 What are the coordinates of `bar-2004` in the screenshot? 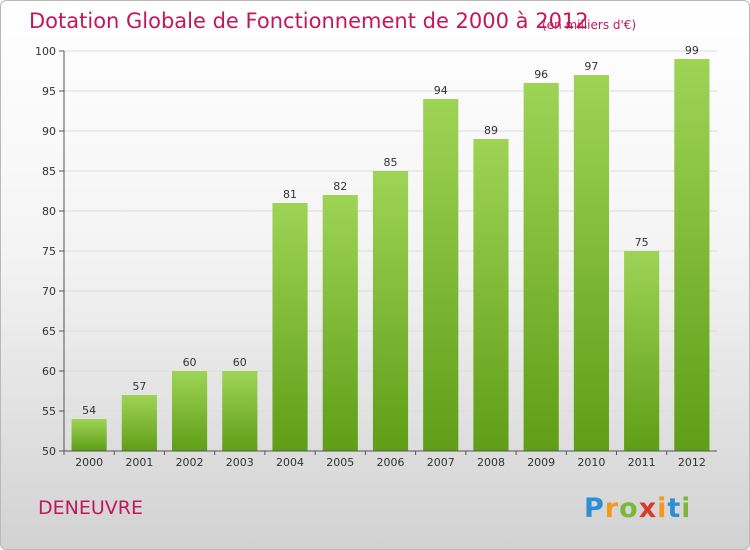 It's located at (290, 327).